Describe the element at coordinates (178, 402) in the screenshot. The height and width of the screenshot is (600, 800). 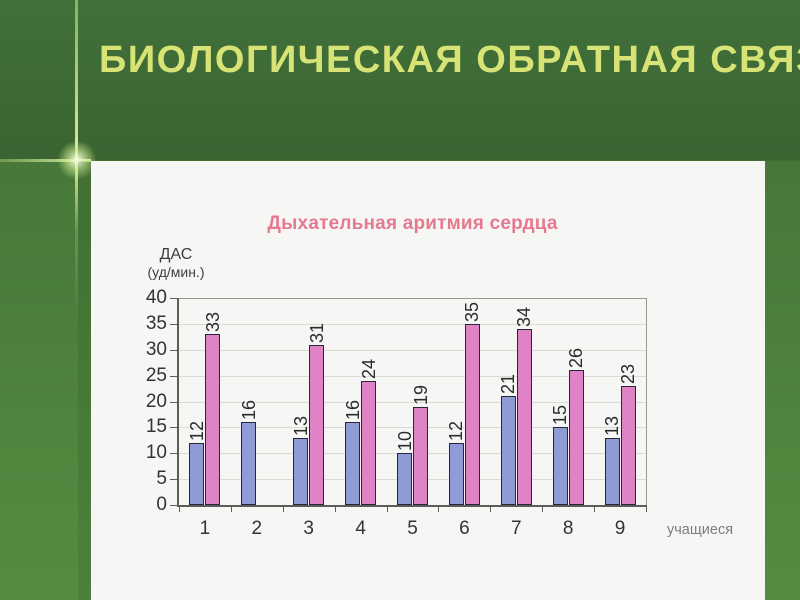
I see `y-axis-line` at that location.